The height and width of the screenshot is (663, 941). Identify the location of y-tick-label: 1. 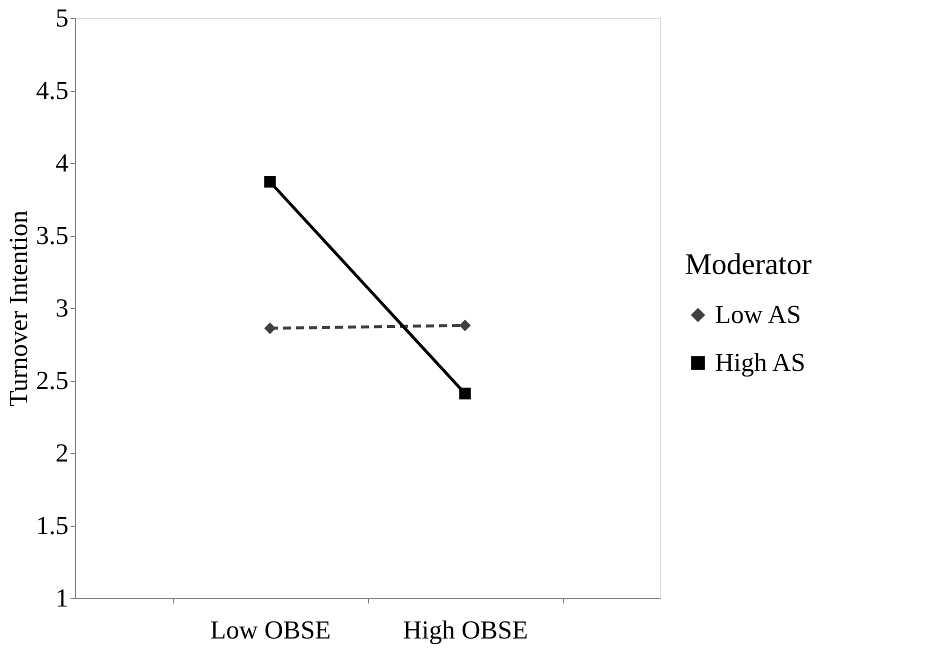
(62, 598).